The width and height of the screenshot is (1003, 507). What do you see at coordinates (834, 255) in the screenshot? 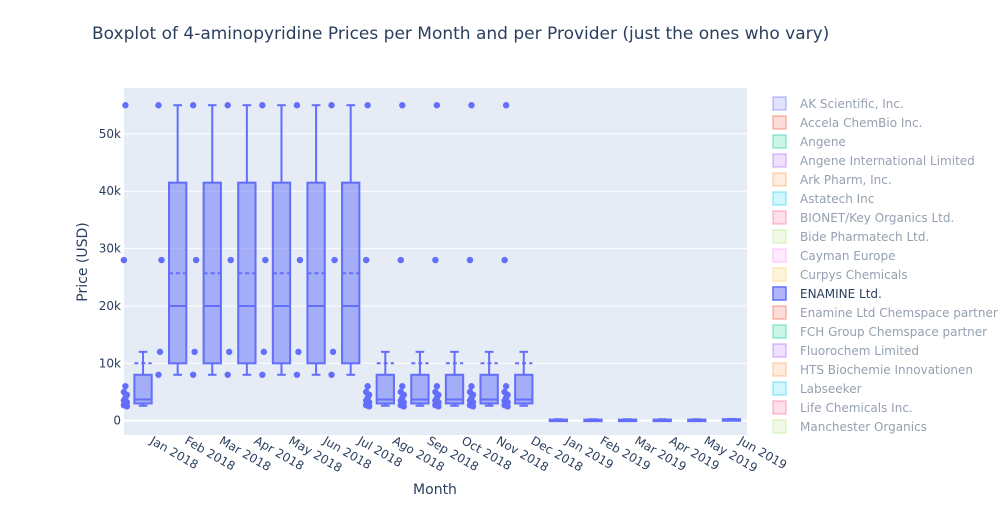
I see `legend-item: Cayman Europe` at bounding box center [834, 255].